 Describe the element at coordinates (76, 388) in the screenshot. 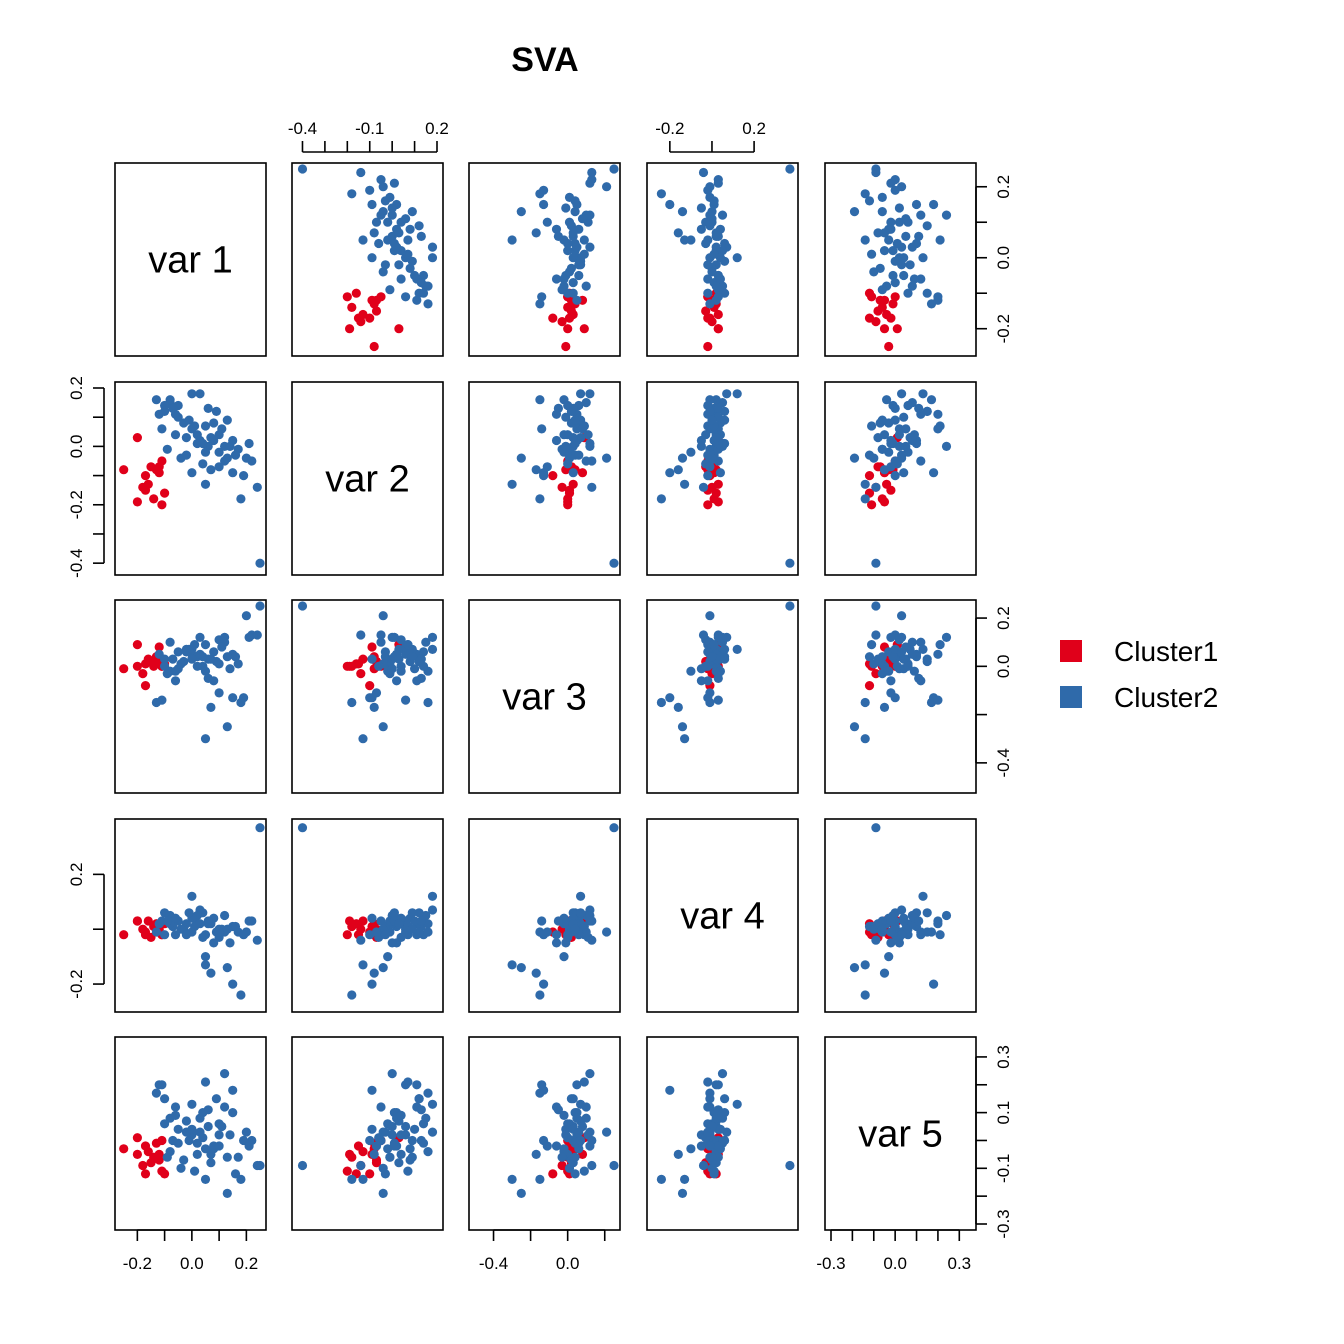

I see `tick-label: 0.2` at that location.